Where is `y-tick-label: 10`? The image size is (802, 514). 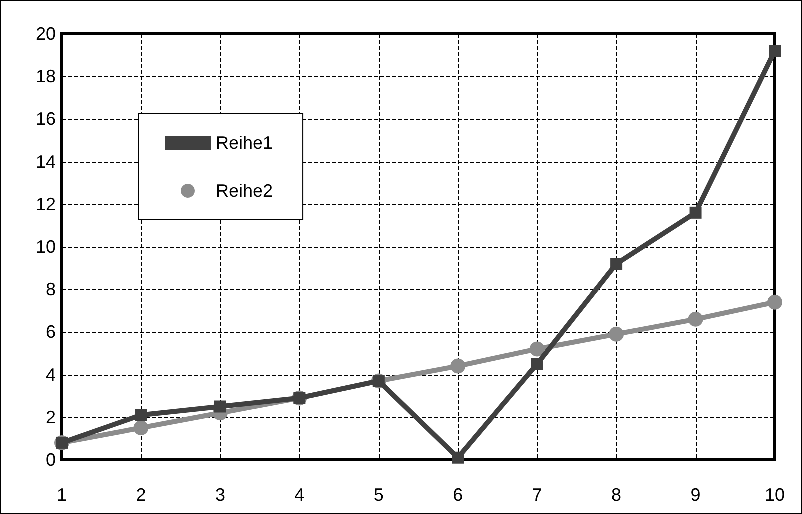 y-tick-label: 10 is located at coordinates (46, 247).